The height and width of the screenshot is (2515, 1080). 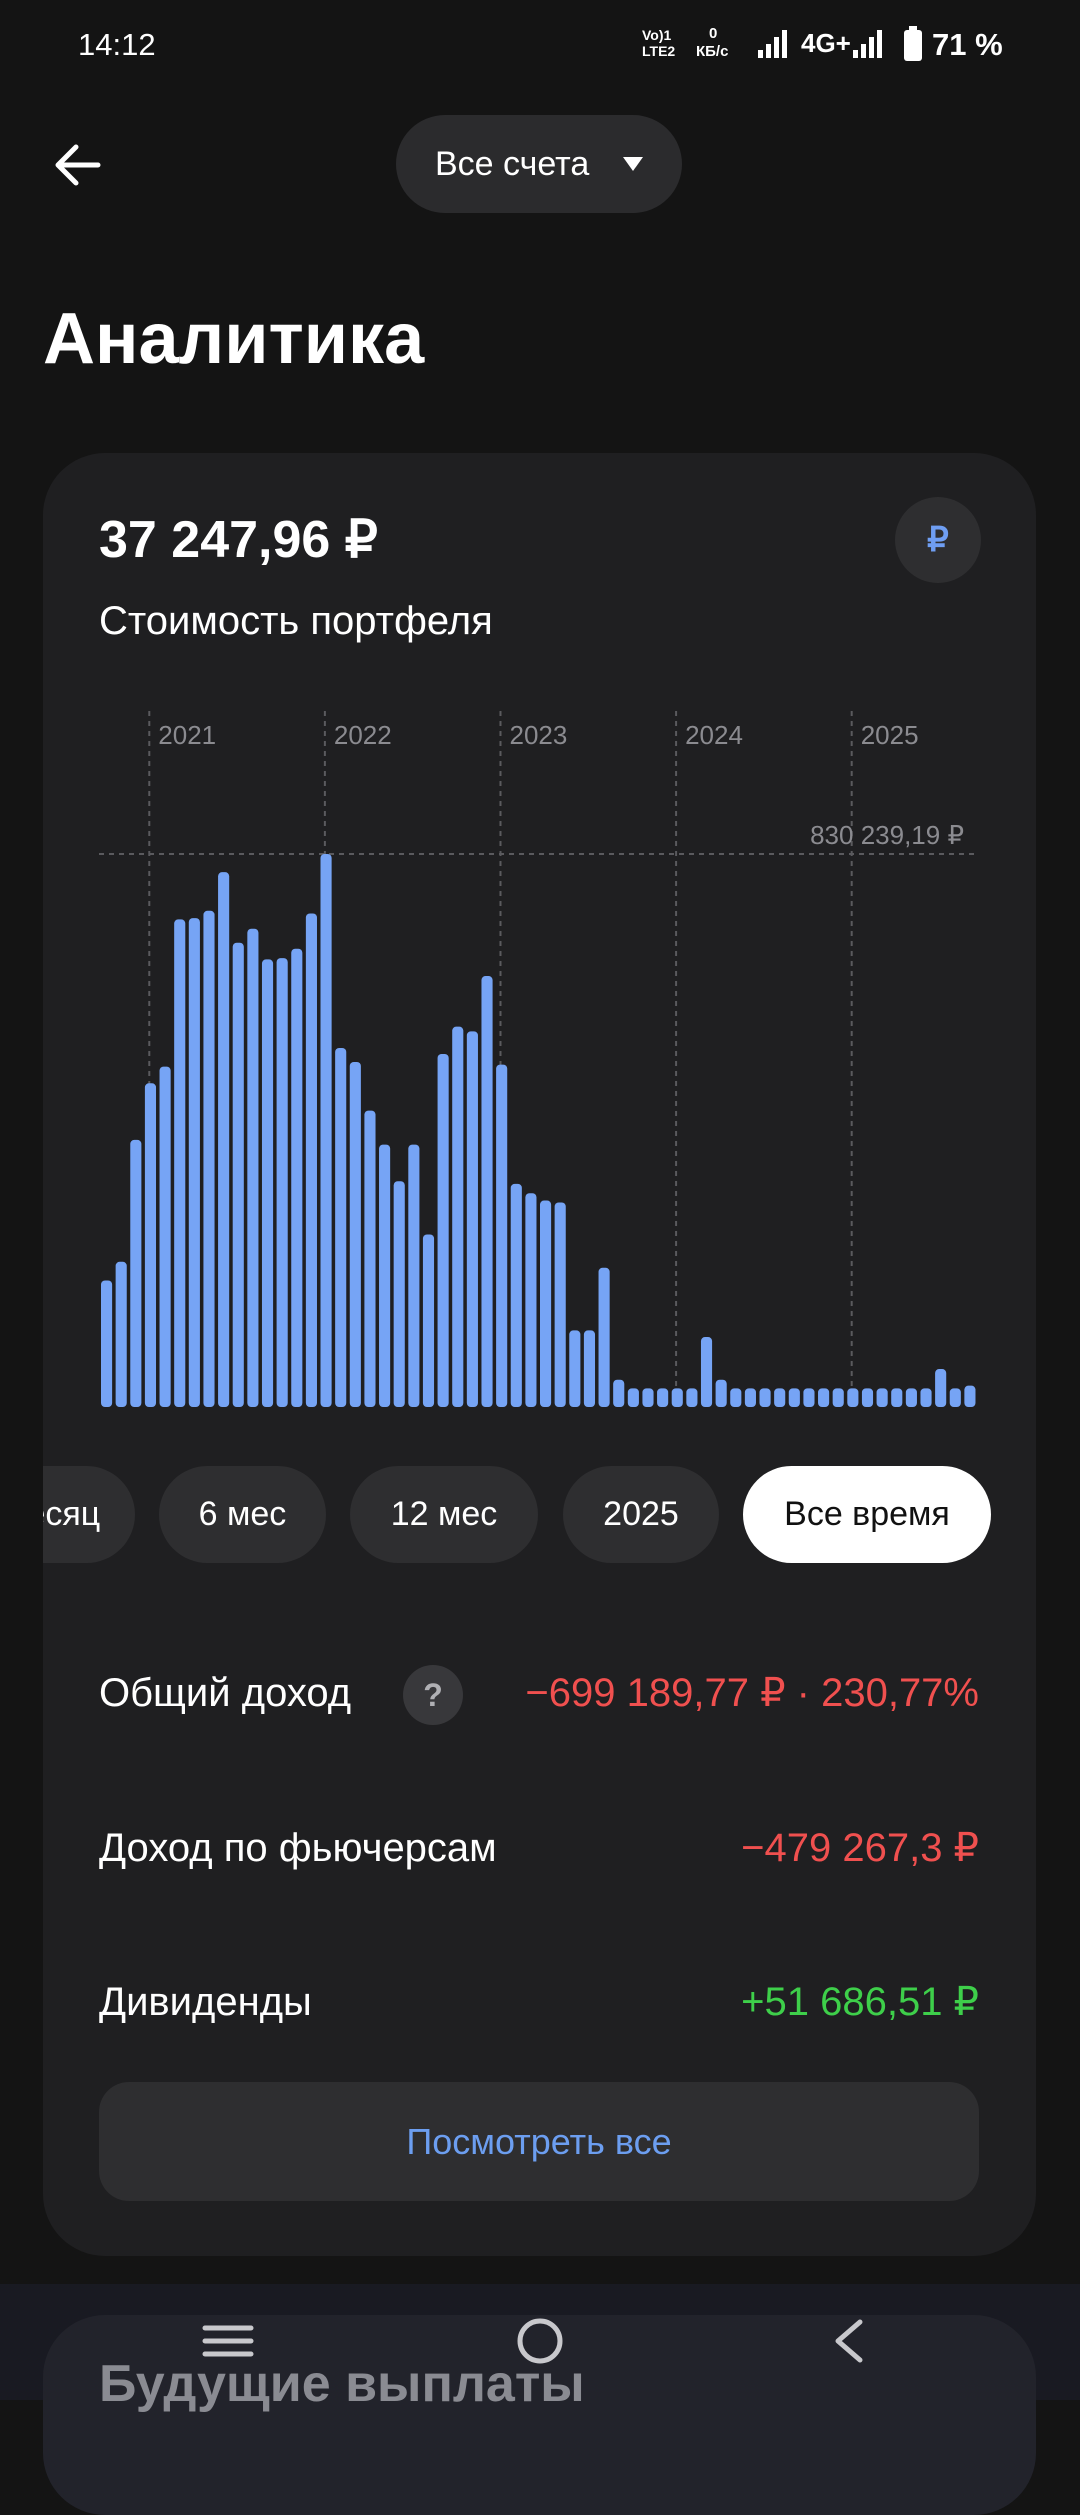 What do you see at coordinates (641, 1514) in the screenshot?
I see `period-tab: 2025` at bounding box center [641, 1514].